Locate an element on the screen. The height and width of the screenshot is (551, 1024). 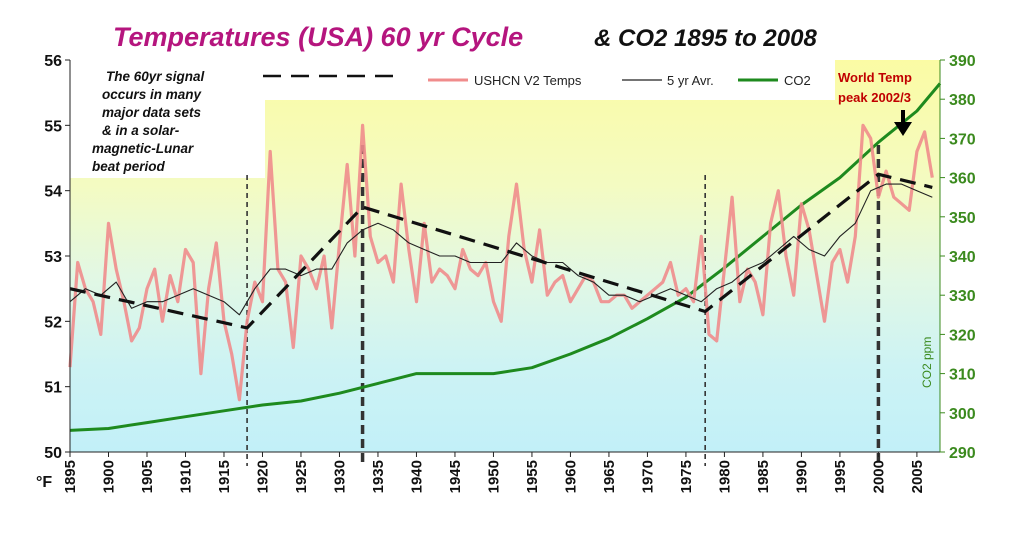
x-tick-label-1920: 1920 is located at coordinates (263, 476).